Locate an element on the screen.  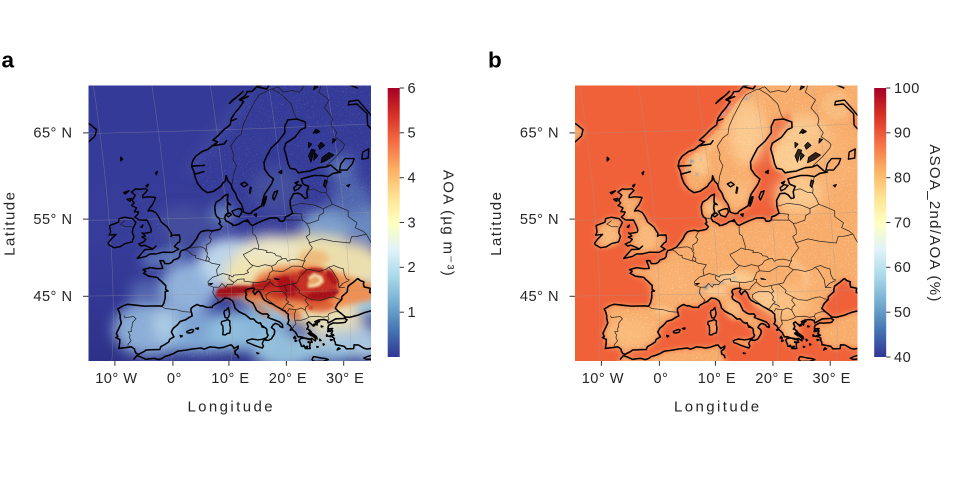
svg-text: 80 is located at coordinates (902, 179).